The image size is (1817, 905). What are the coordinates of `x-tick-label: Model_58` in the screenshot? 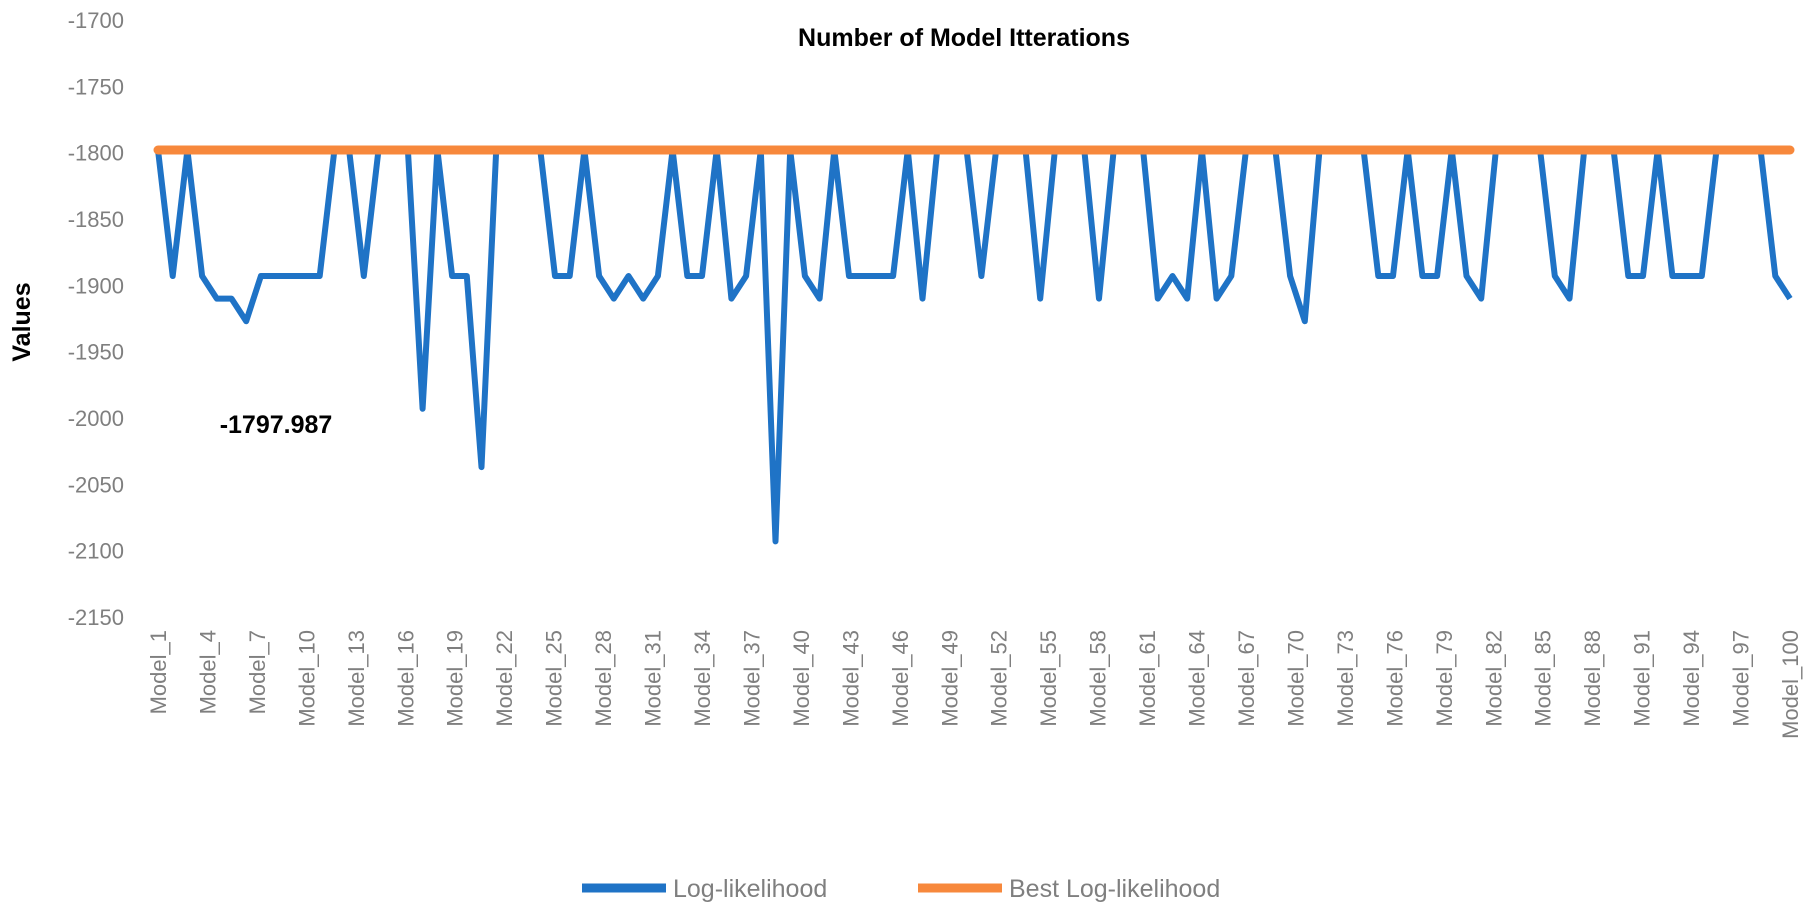 It's located at (1098, 678).